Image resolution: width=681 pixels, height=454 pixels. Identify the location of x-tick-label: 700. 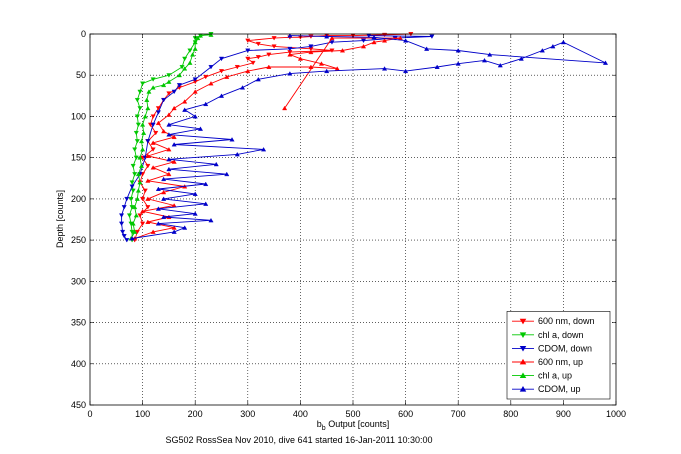
(458, 414).